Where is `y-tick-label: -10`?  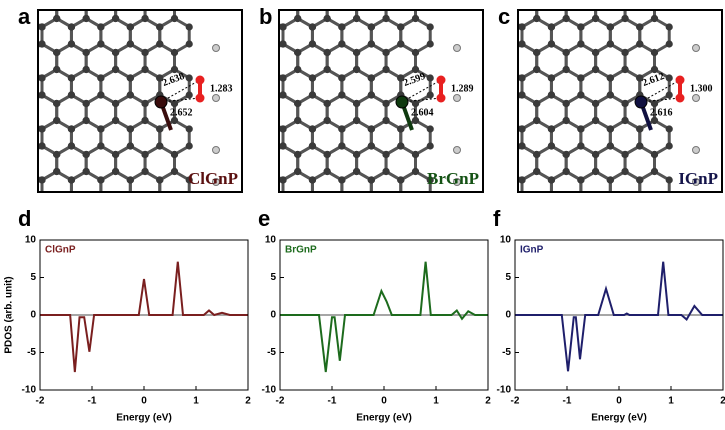
y-tick-label: -10 is located at coordinates (269, 390).